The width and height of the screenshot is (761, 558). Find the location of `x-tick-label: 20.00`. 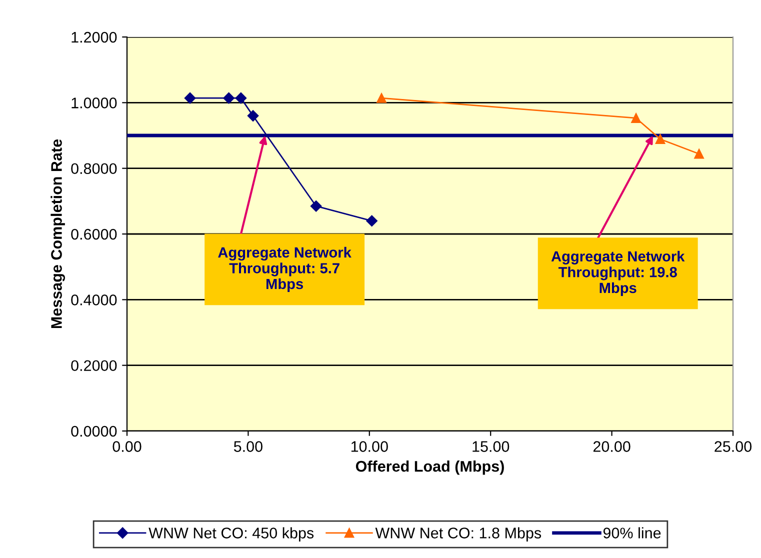

x-tick-label: 20.00 is located at coordinates (611, 446).